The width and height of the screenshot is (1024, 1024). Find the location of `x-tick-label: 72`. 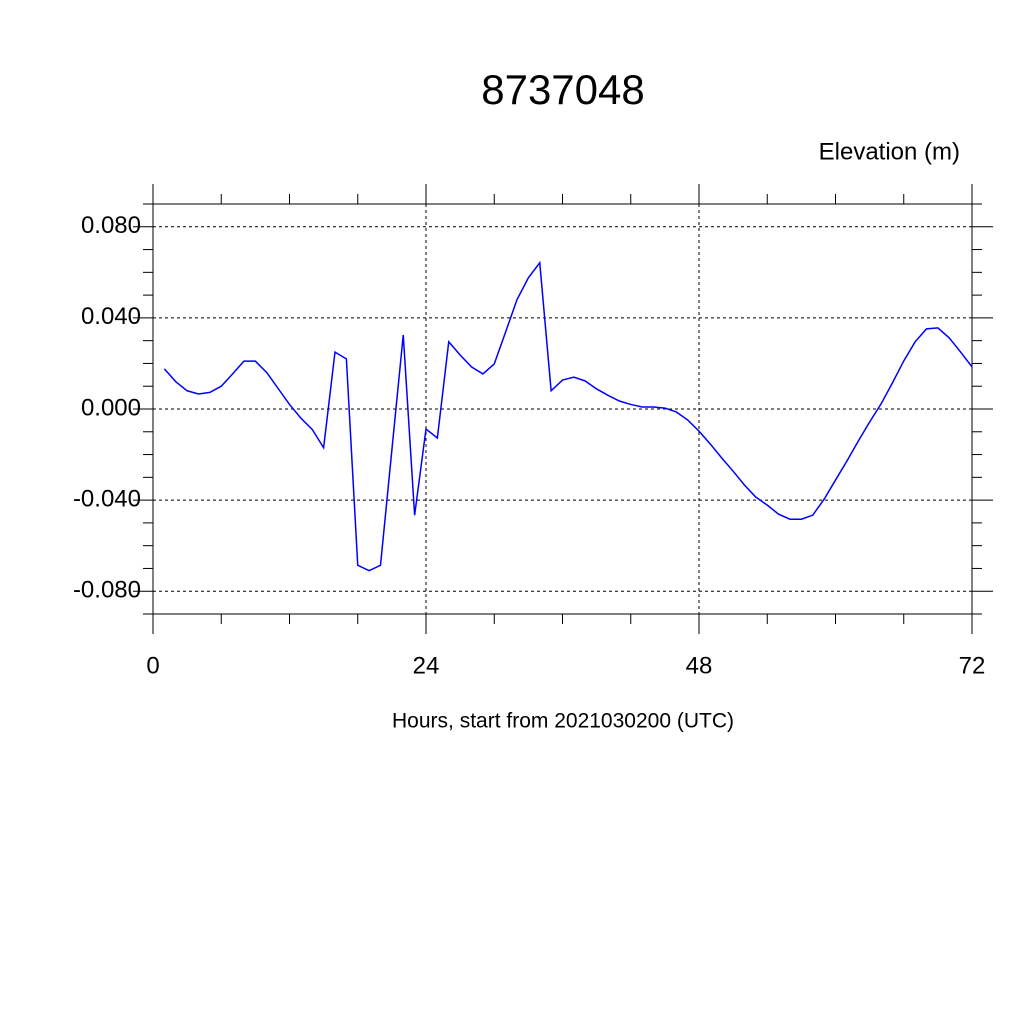

x-tick-label: 72 is located at coordinates (972, 665).